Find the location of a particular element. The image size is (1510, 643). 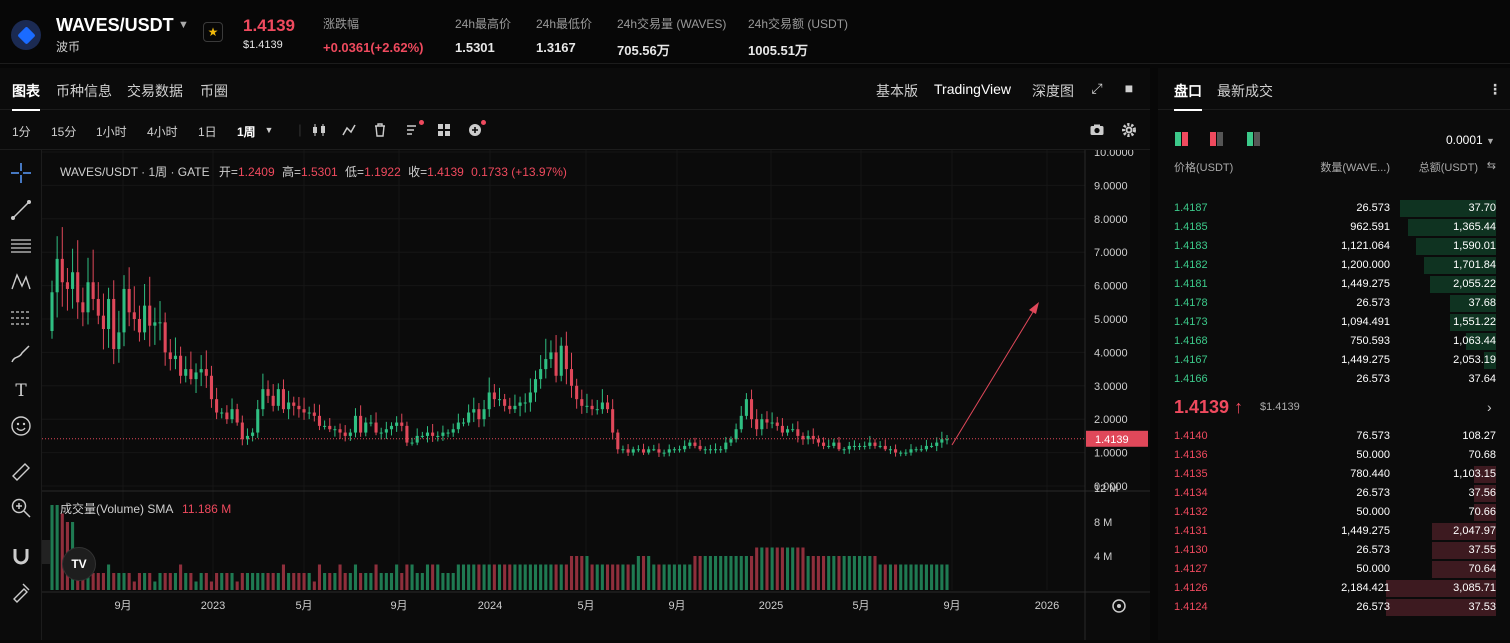

ask-row: 1.4168 750.593 1,063.44 is located at coordinates (1334, 341).